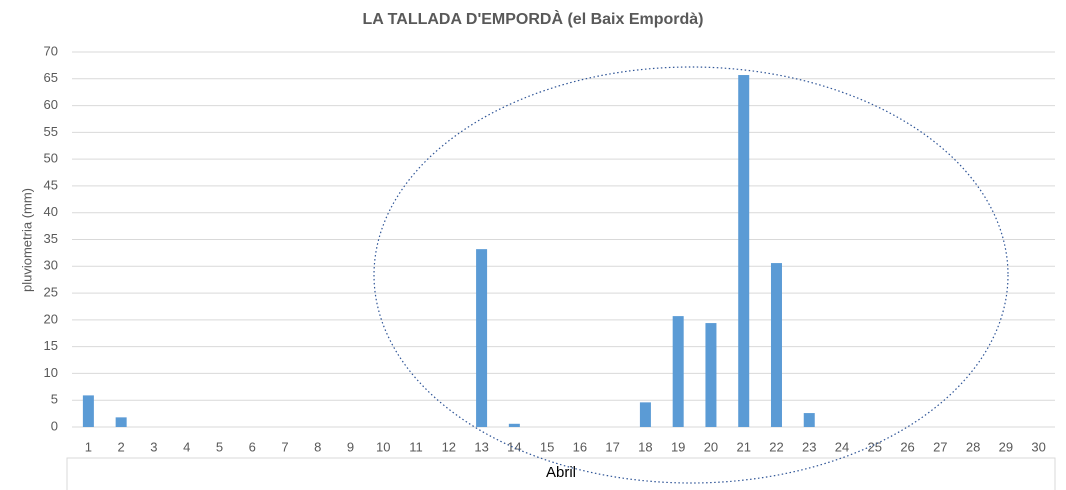 The height and width of the screenshot is (490, 1066). Describe the element at coordinates (51, 77) in the screenshot. I see `y-tick-label: 65` at that location.